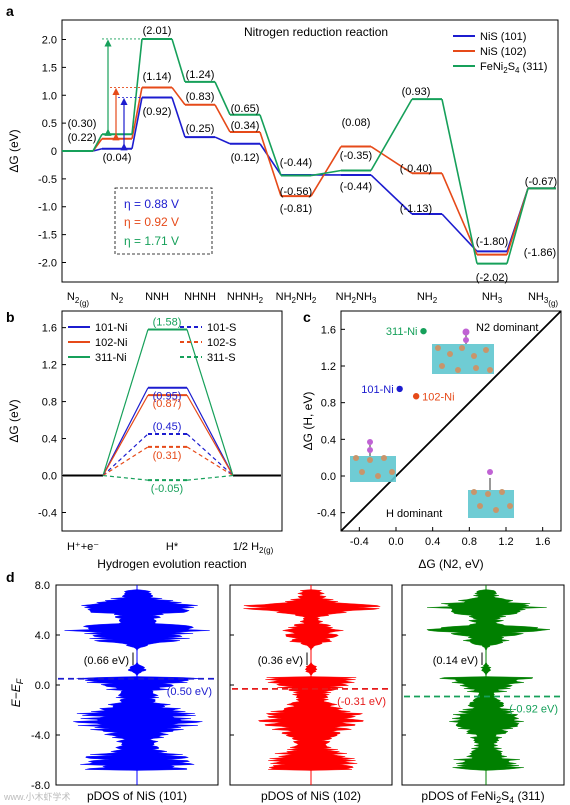  Describe the element at coordinates (328, 477) in the screenshot. I see `c-ytick-label: 0.0` at that location.